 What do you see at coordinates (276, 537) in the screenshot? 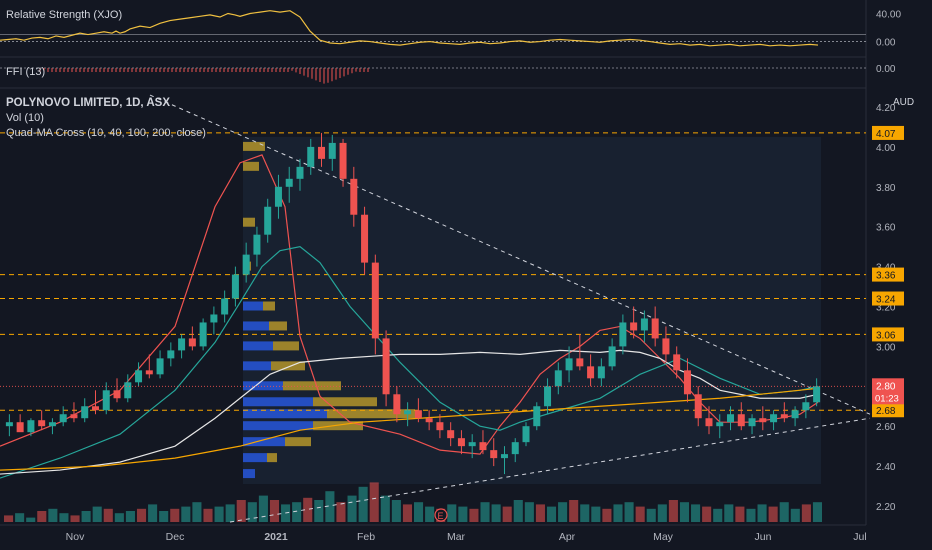
I see `time-tick-label: 2021` at bounding box center [276, 537].